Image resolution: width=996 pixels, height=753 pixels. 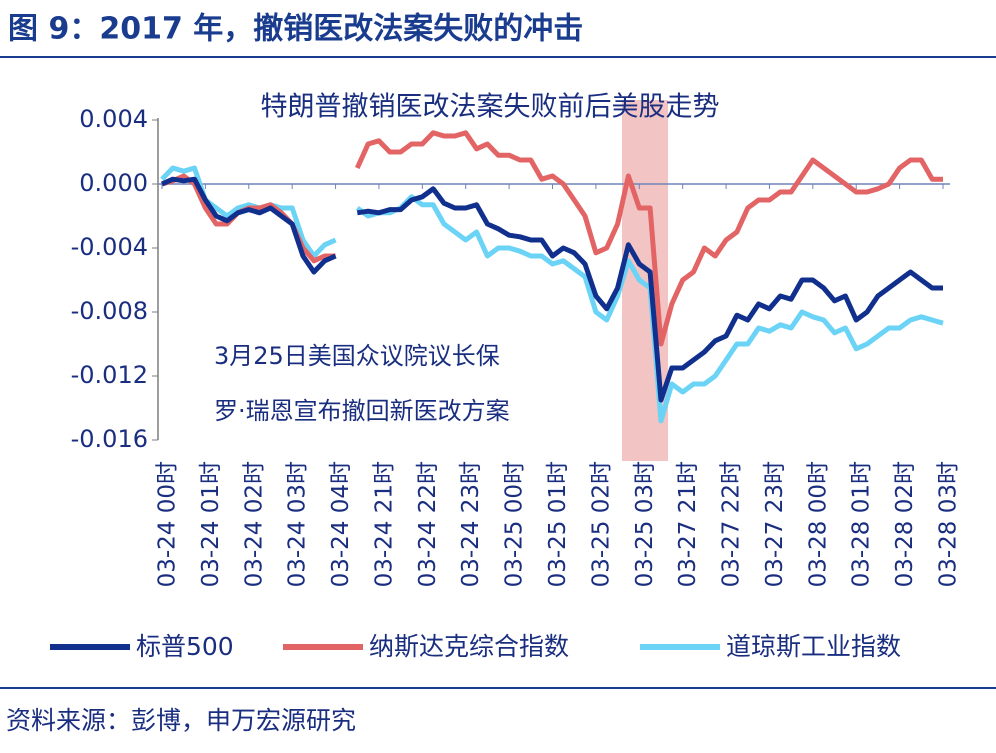 I want to click on y-tick-label: -0.012, so click(x=109, y=375).